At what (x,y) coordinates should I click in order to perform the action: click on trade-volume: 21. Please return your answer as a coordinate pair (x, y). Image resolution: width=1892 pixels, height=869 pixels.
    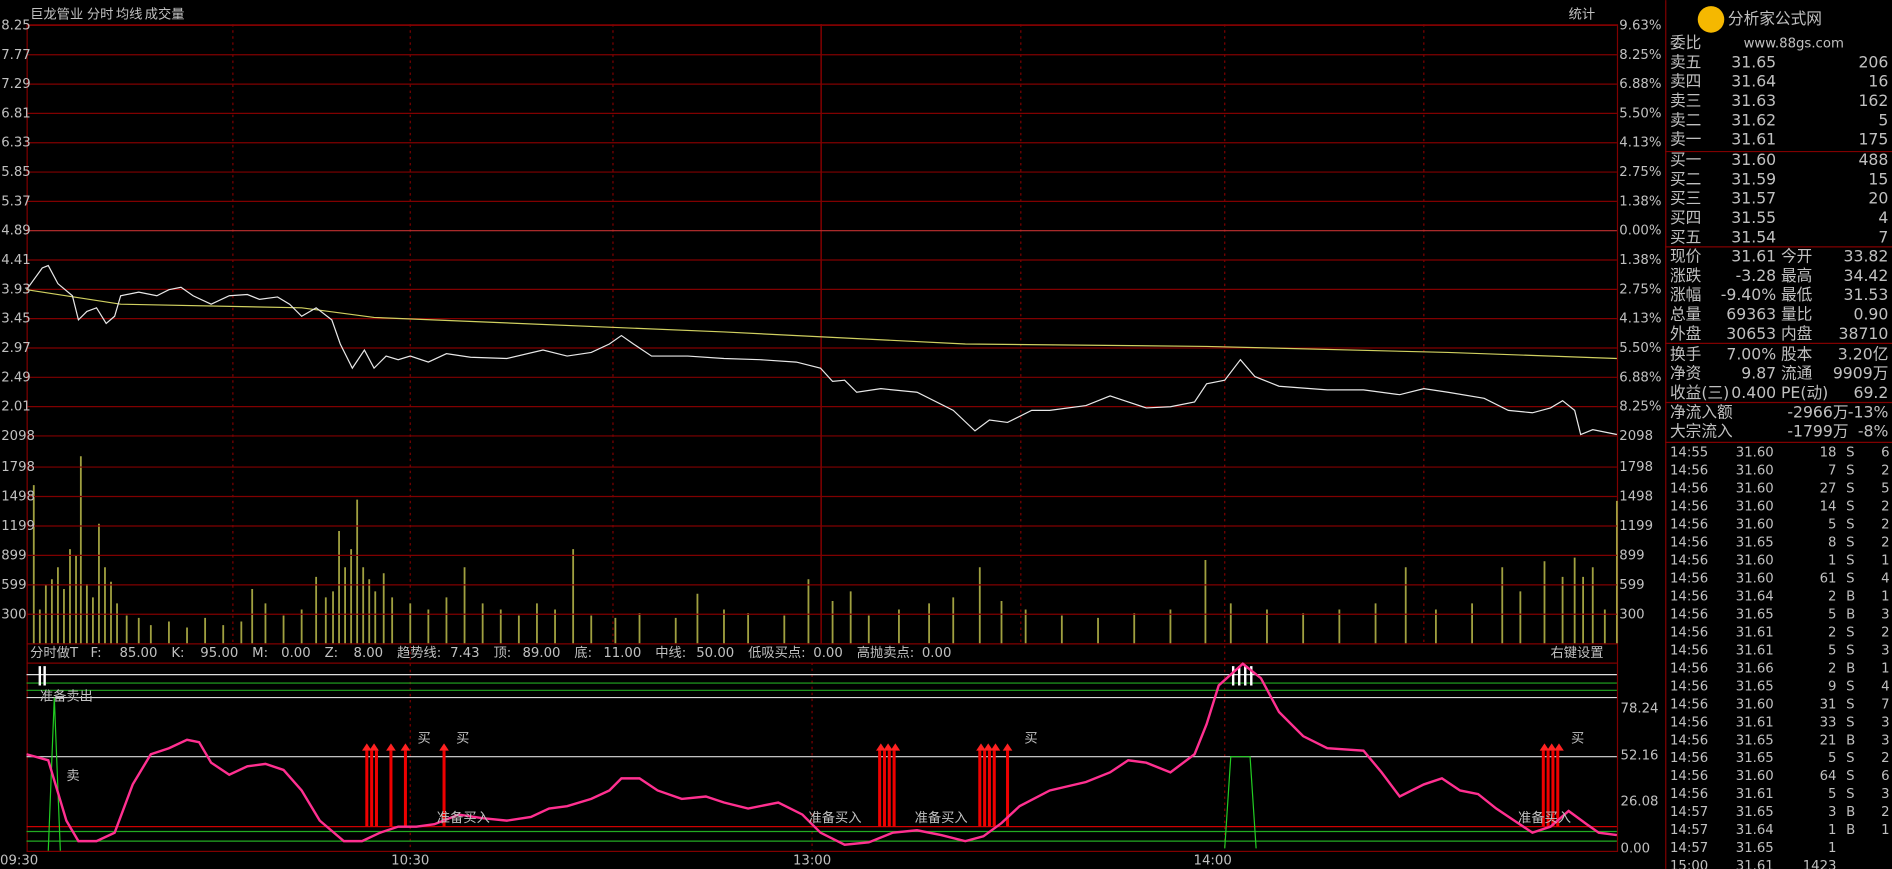
    Looking at the image, I should click on (1828, 740).